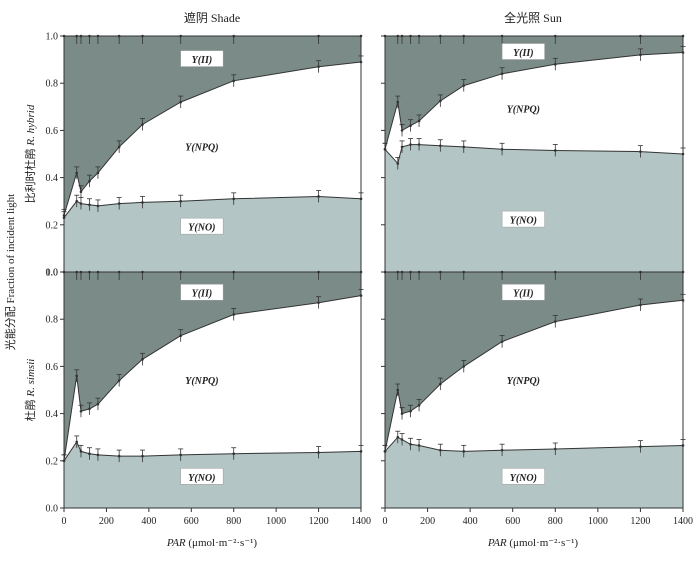  I want to click on x-axis-label-left: PAR (μmol·m⁻²·s⁻¹), so click(212, 543).